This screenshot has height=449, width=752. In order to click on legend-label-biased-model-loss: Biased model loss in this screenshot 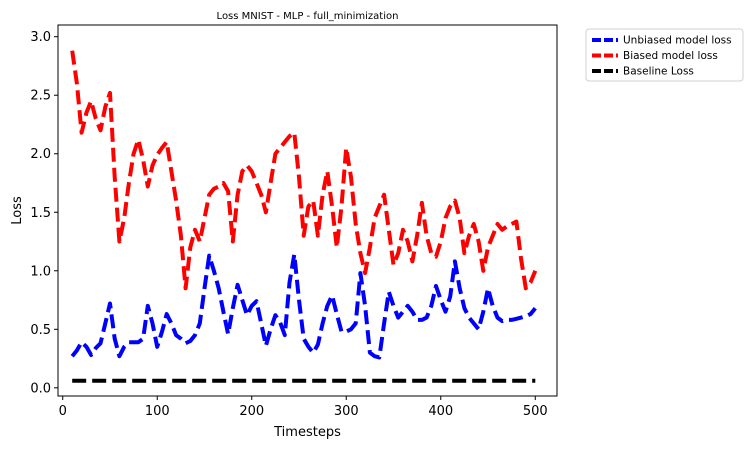, I will do `click(670, 56)`.